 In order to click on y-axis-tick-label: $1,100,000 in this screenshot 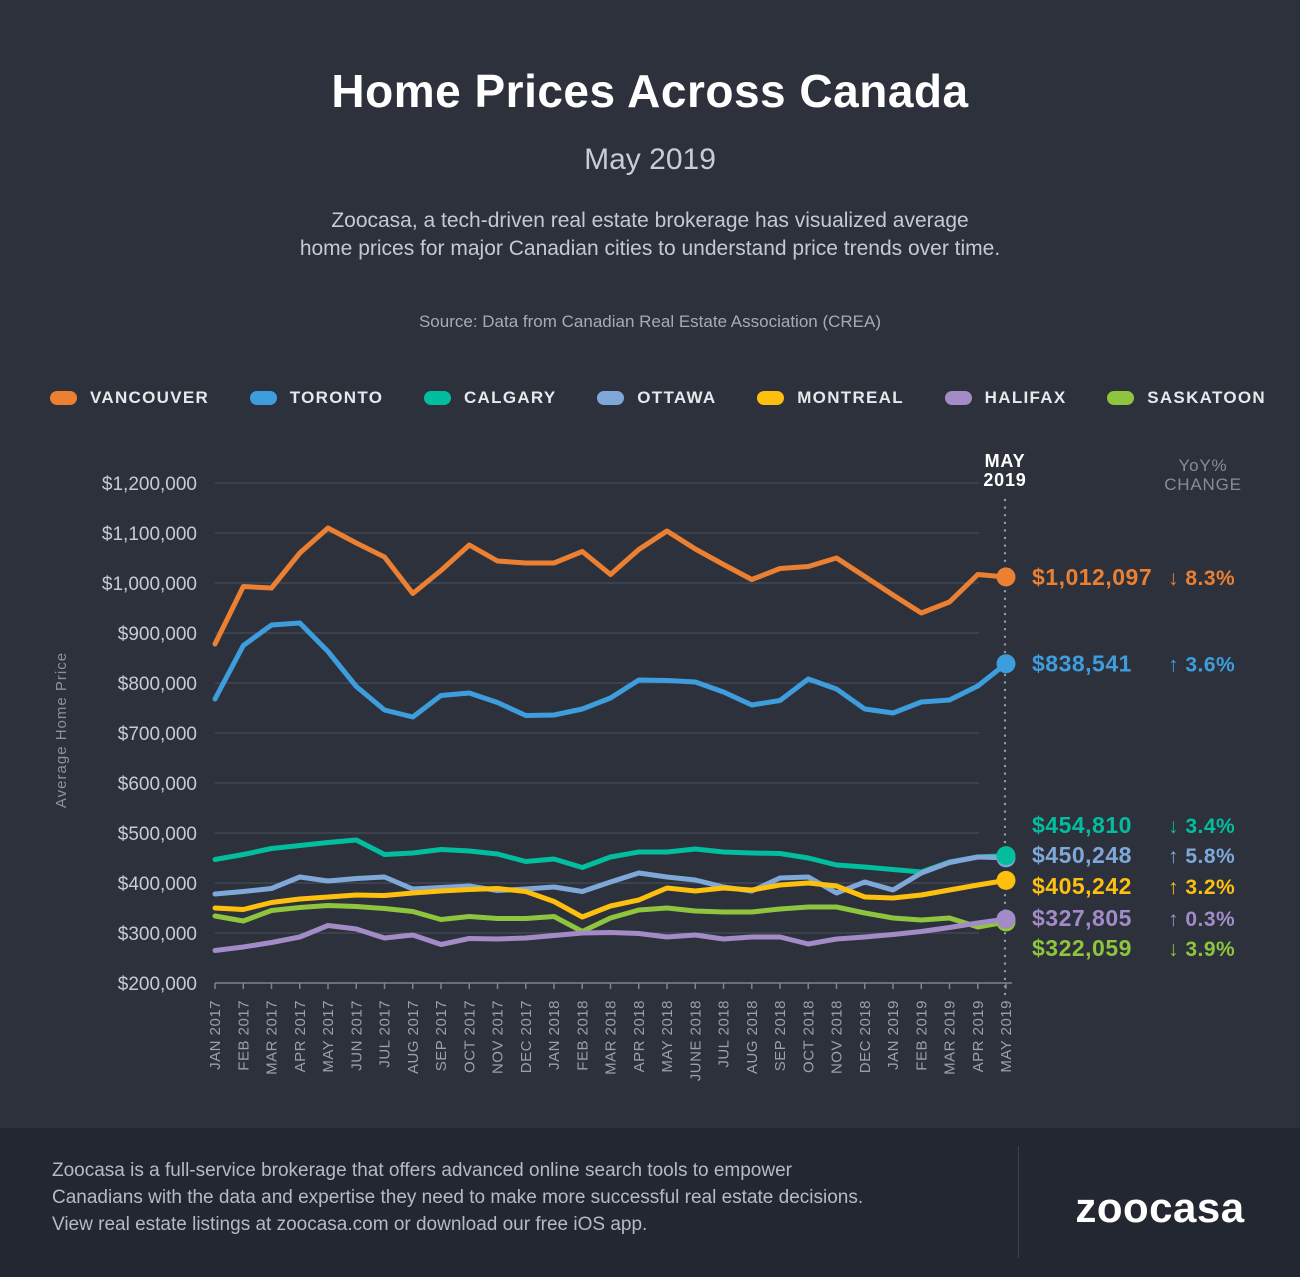, I will do `click(149, 534)`.